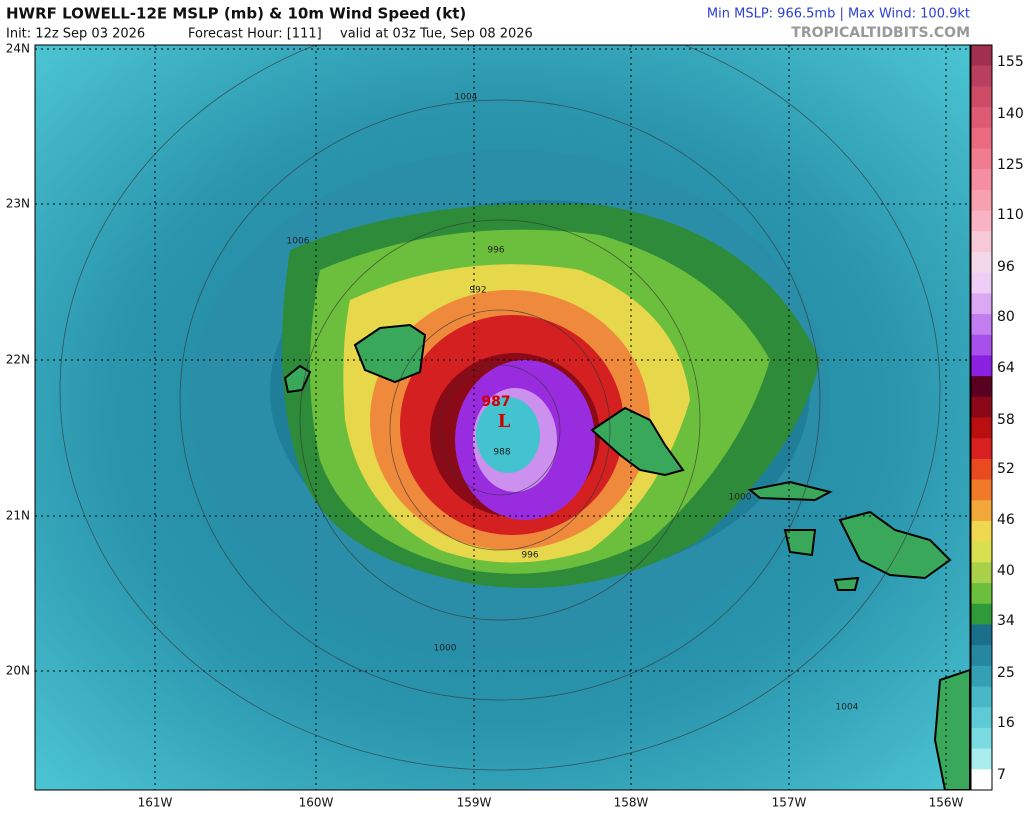 The width and height of the screenshot is (1024, 815). I want to click on lon-label: 161W, so click(155, 803).